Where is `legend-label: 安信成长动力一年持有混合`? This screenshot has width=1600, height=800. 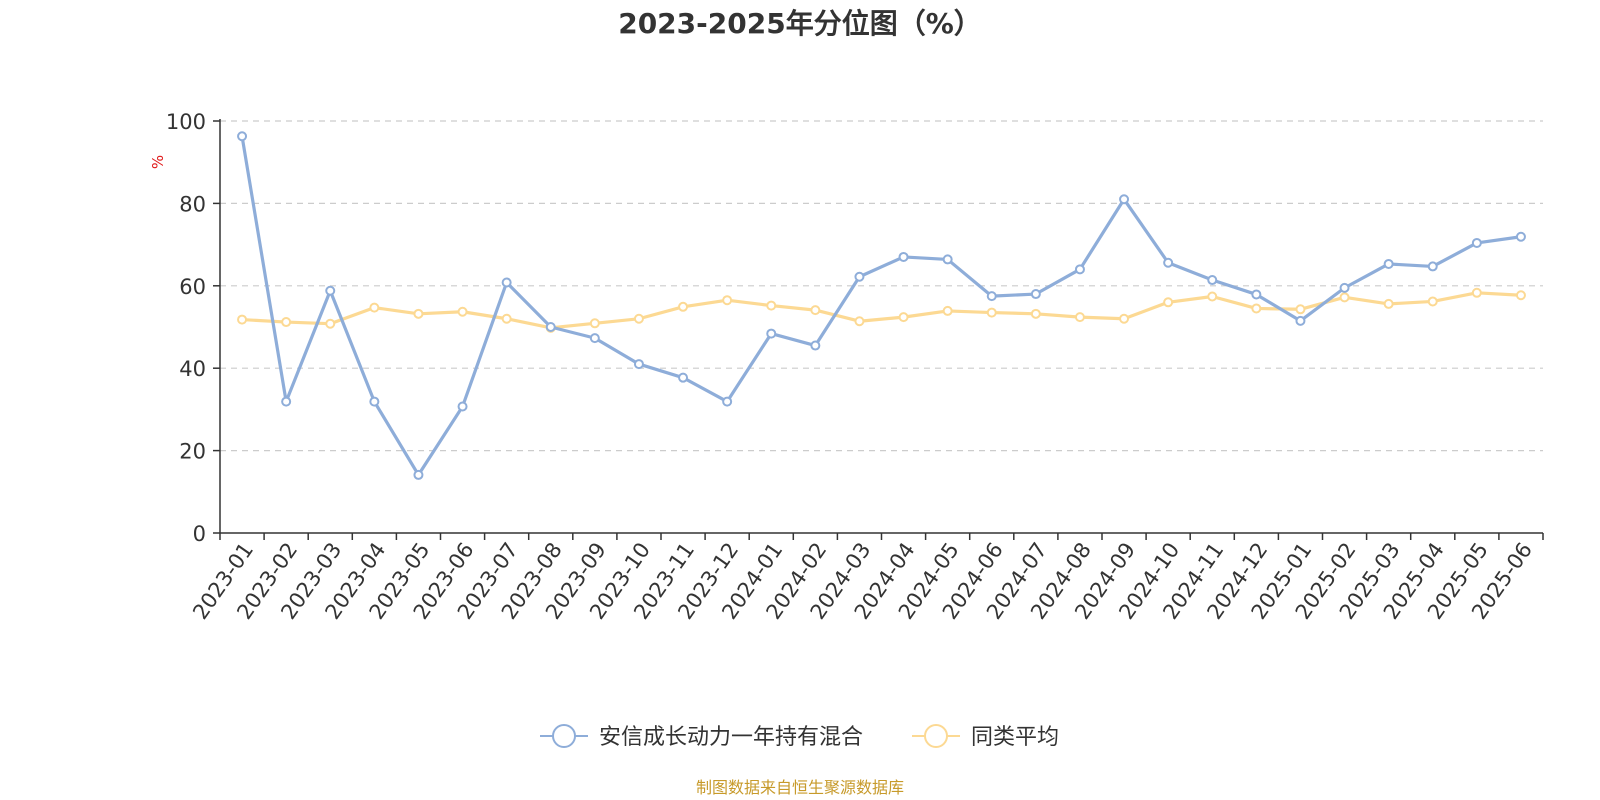
legend-label: 安信成长动力一年持有混合 is located at coordinates (731, 737).